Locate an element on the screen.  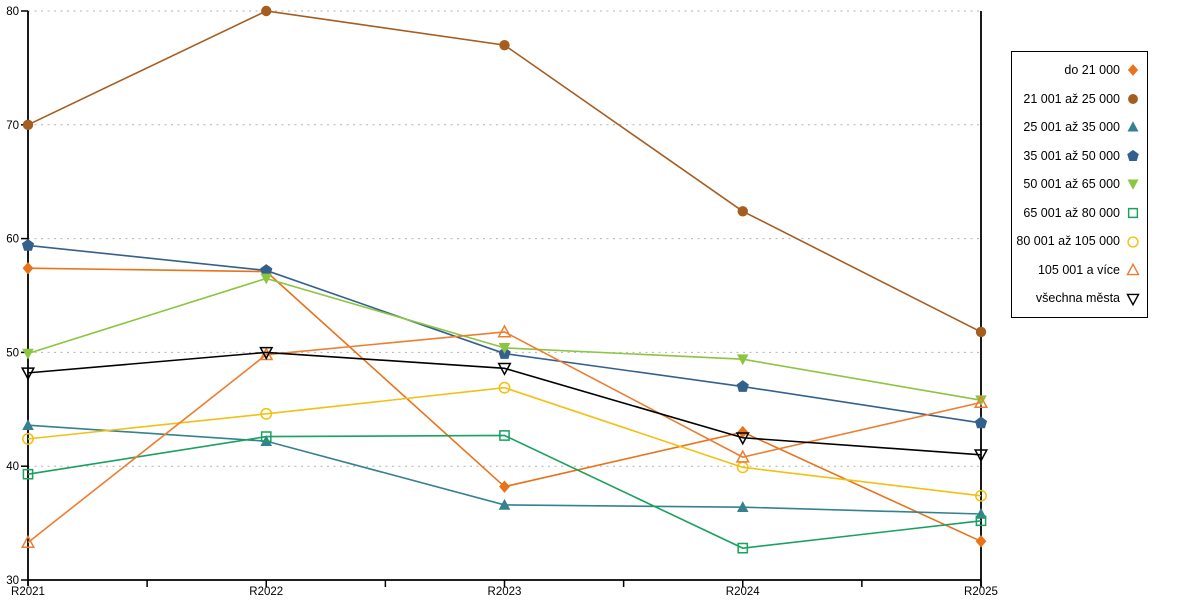
y-axis-label: 80 is located at coordinates (12, 12).